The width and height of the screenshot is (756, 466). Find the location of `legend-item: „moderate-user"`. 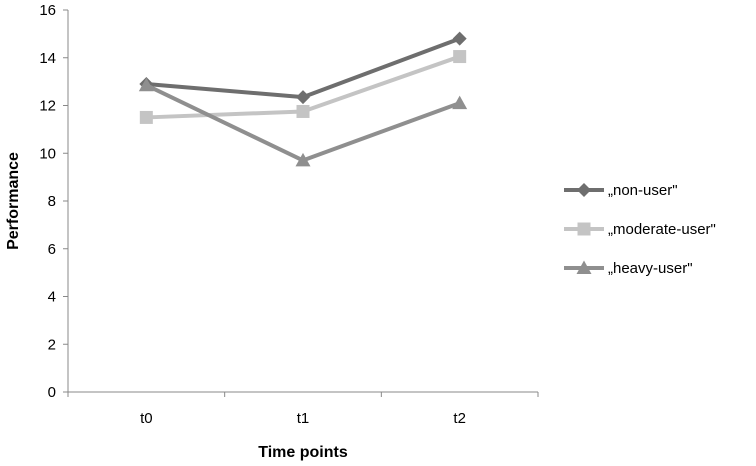

legend-item: „moderate-user" is located at coordinates (640, 229).